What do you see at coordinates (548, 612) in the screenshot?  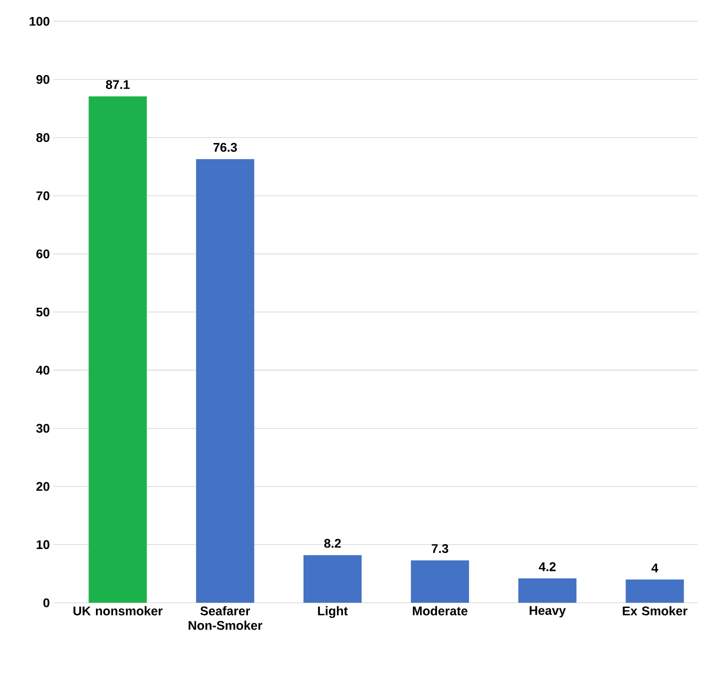 I see `x-tick-label: Heavy` at bounding box center [548, 612].